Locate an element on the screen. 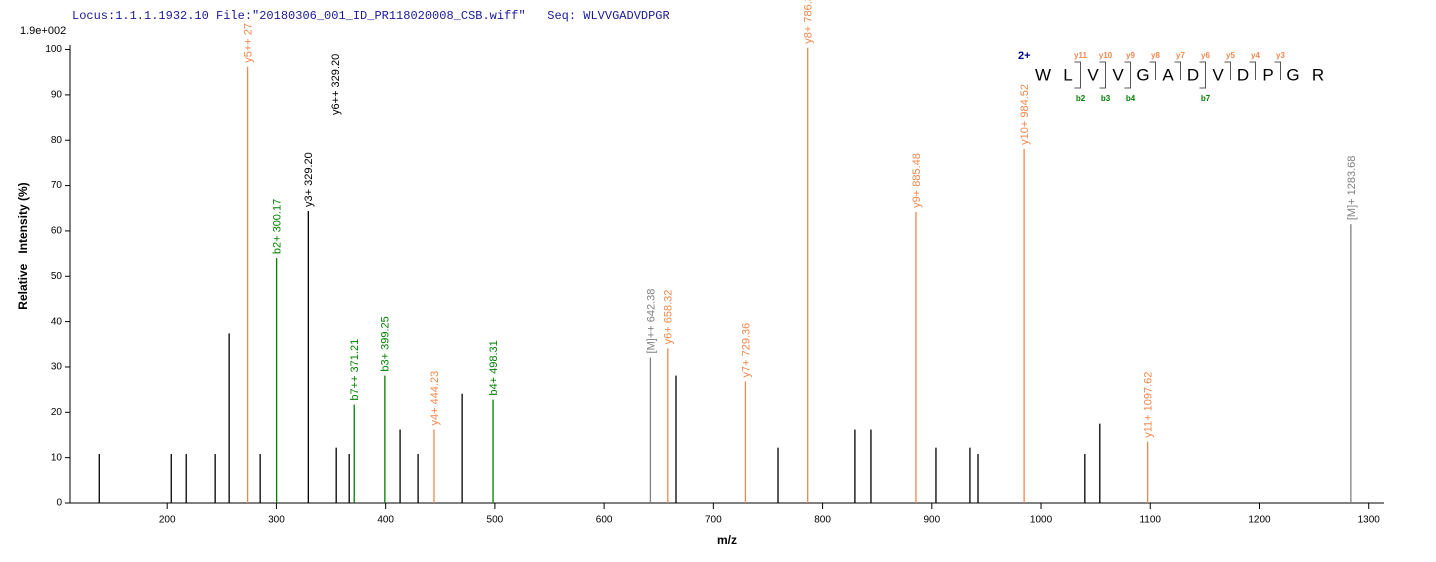 The height and width of the screenshot is (562, 1436). peak-label: y11+ 1097.62 is located at coordinates (1149, 405).